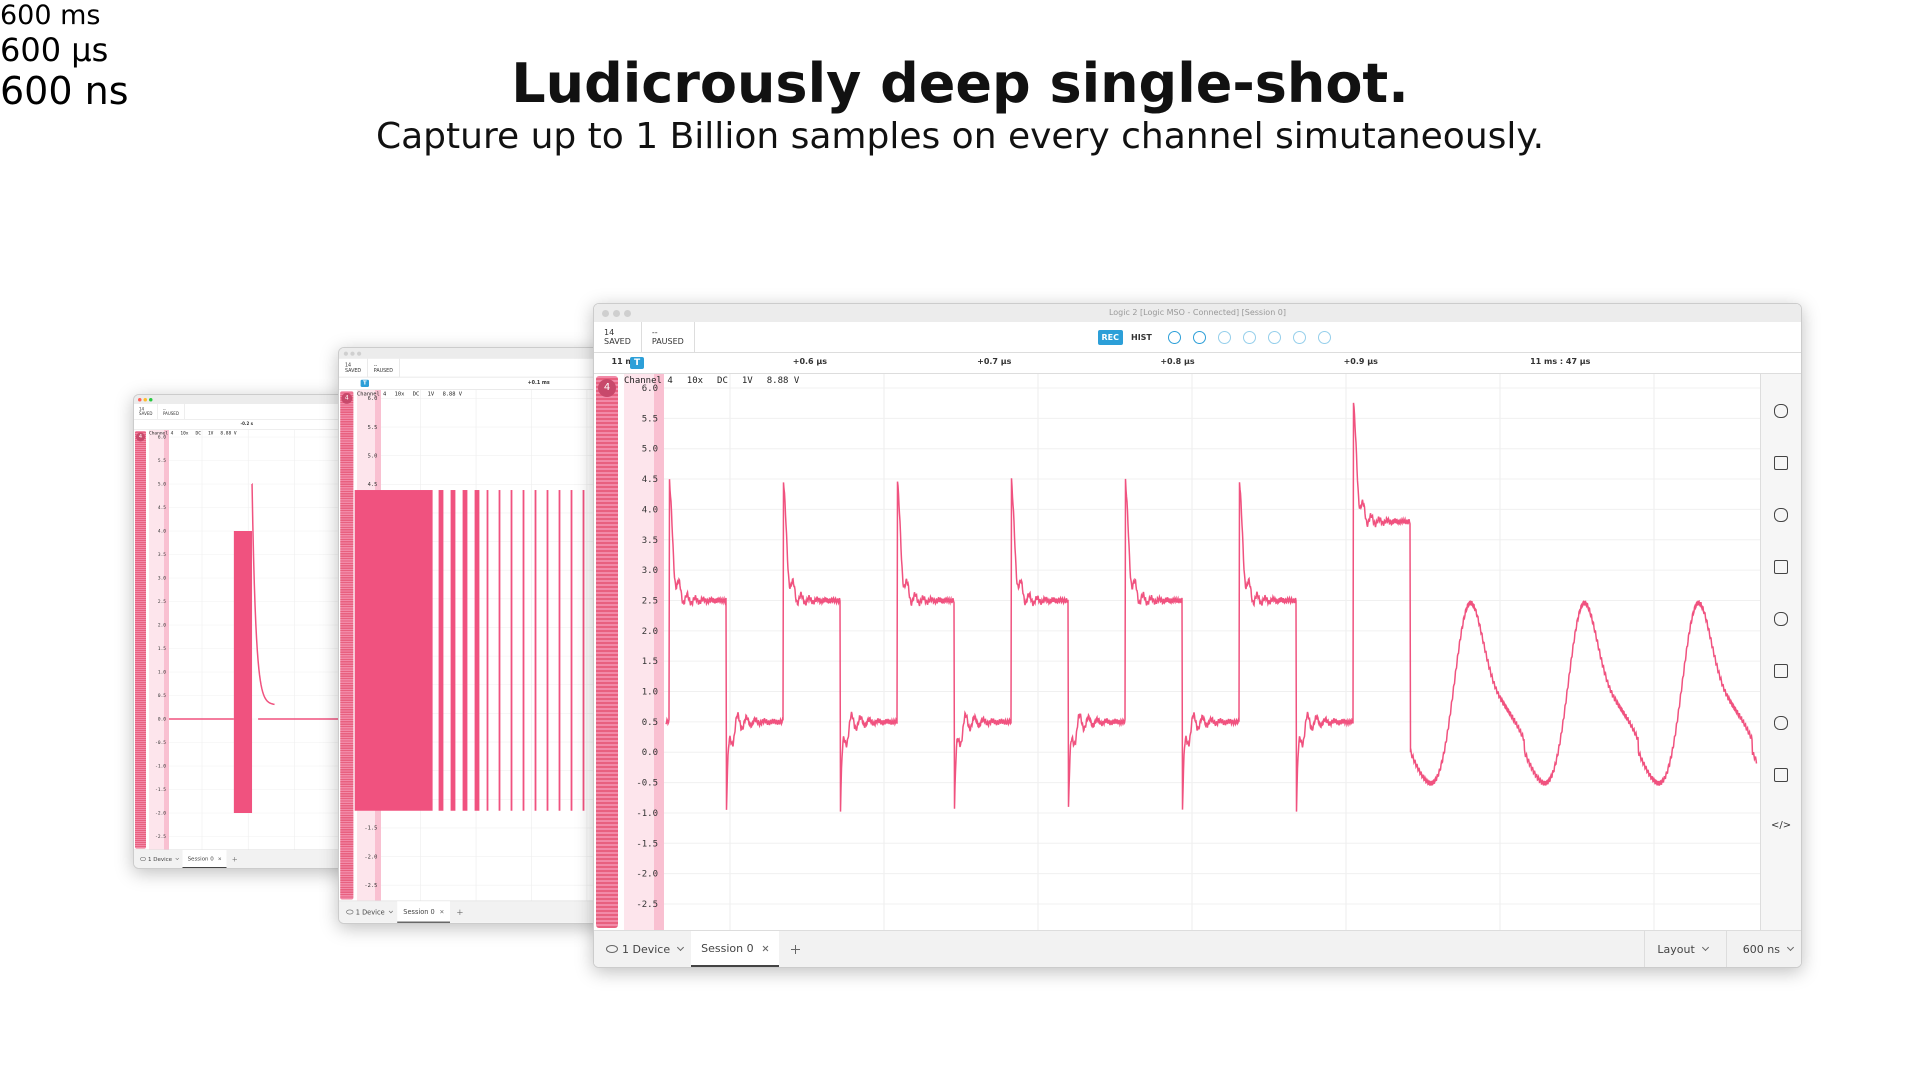 This screenshot has height=1080, width=1920. I want to click on channel-badge: 4, so click(140, 437).